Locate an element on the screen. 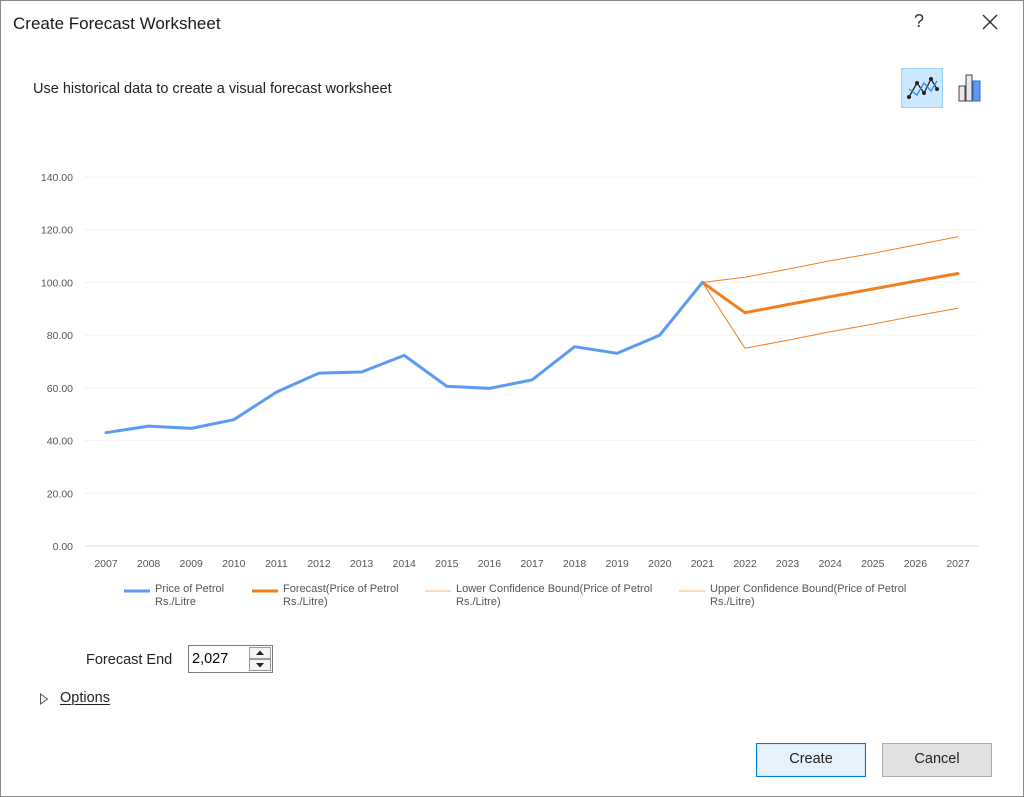 The width and height of the screenshot is (1024, 797). line-chart-icon is located at coordinates (923, 88).